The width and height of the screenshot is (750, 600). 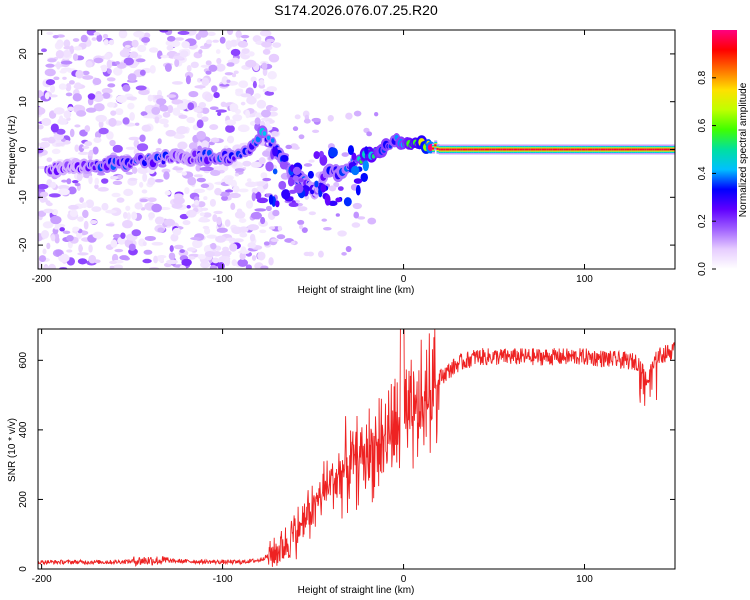 I want to click on x-tick-label: 100, so click(x=584, y=579).